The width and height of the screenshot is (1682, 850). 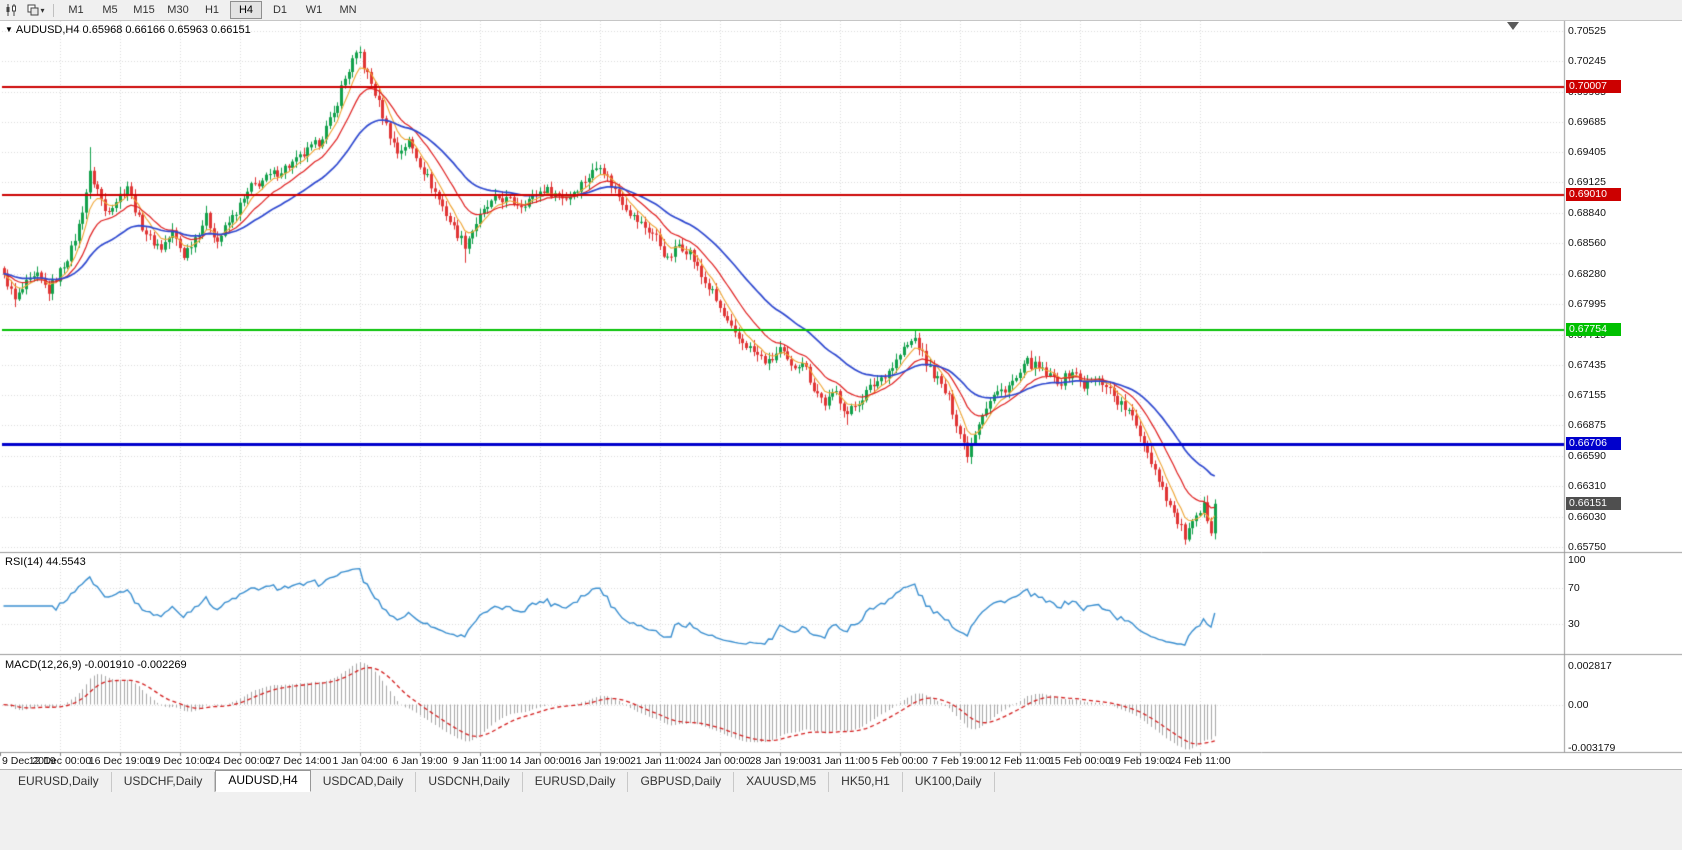 I want to click on price-axis-label: 0.66590, so click(x=1587, y=456).